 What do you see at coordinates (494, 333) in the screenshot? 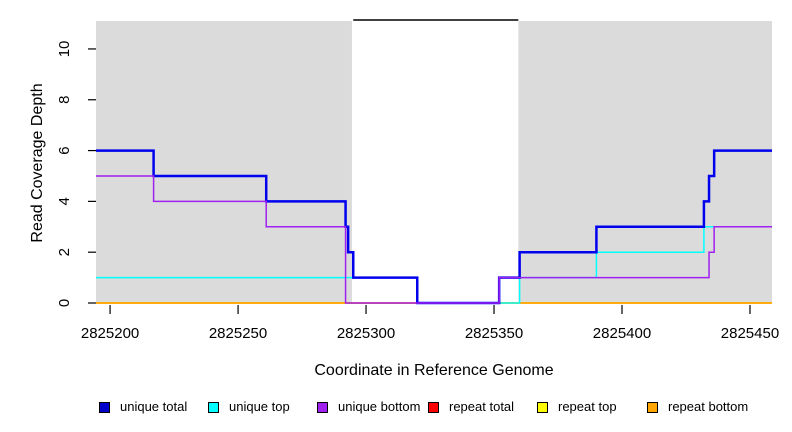
I see `x-axis-tick-label: 2825350` at bounding box center [494, 333].